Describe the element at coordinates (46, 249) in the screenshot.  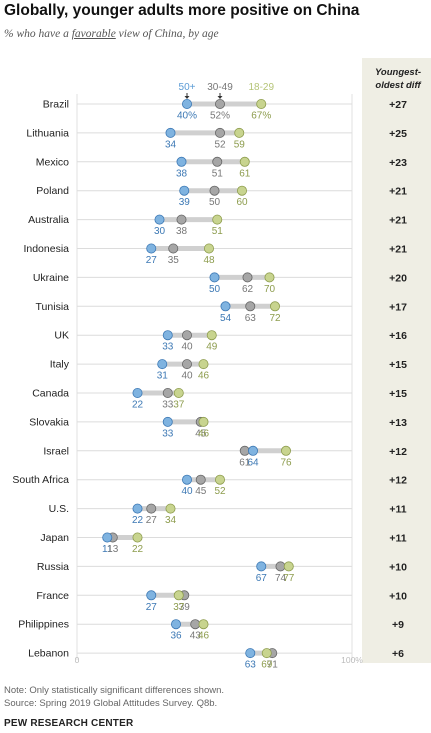
I see `country-label: Indonesia` at that location.